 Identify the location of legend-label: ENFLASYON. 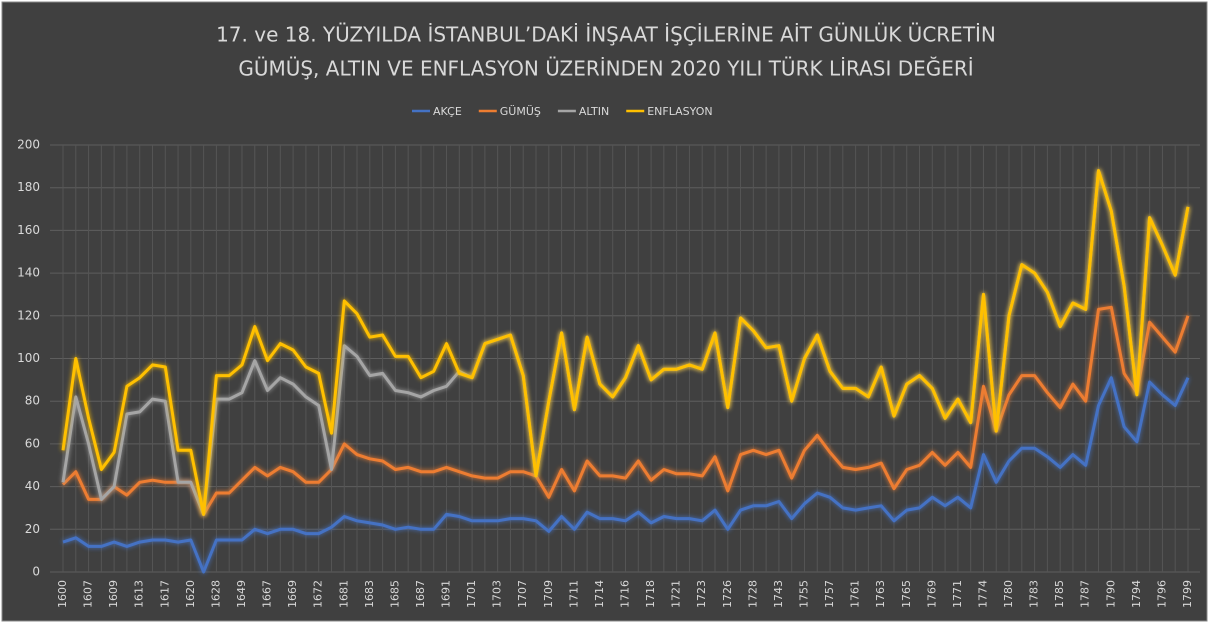
(679, 111).